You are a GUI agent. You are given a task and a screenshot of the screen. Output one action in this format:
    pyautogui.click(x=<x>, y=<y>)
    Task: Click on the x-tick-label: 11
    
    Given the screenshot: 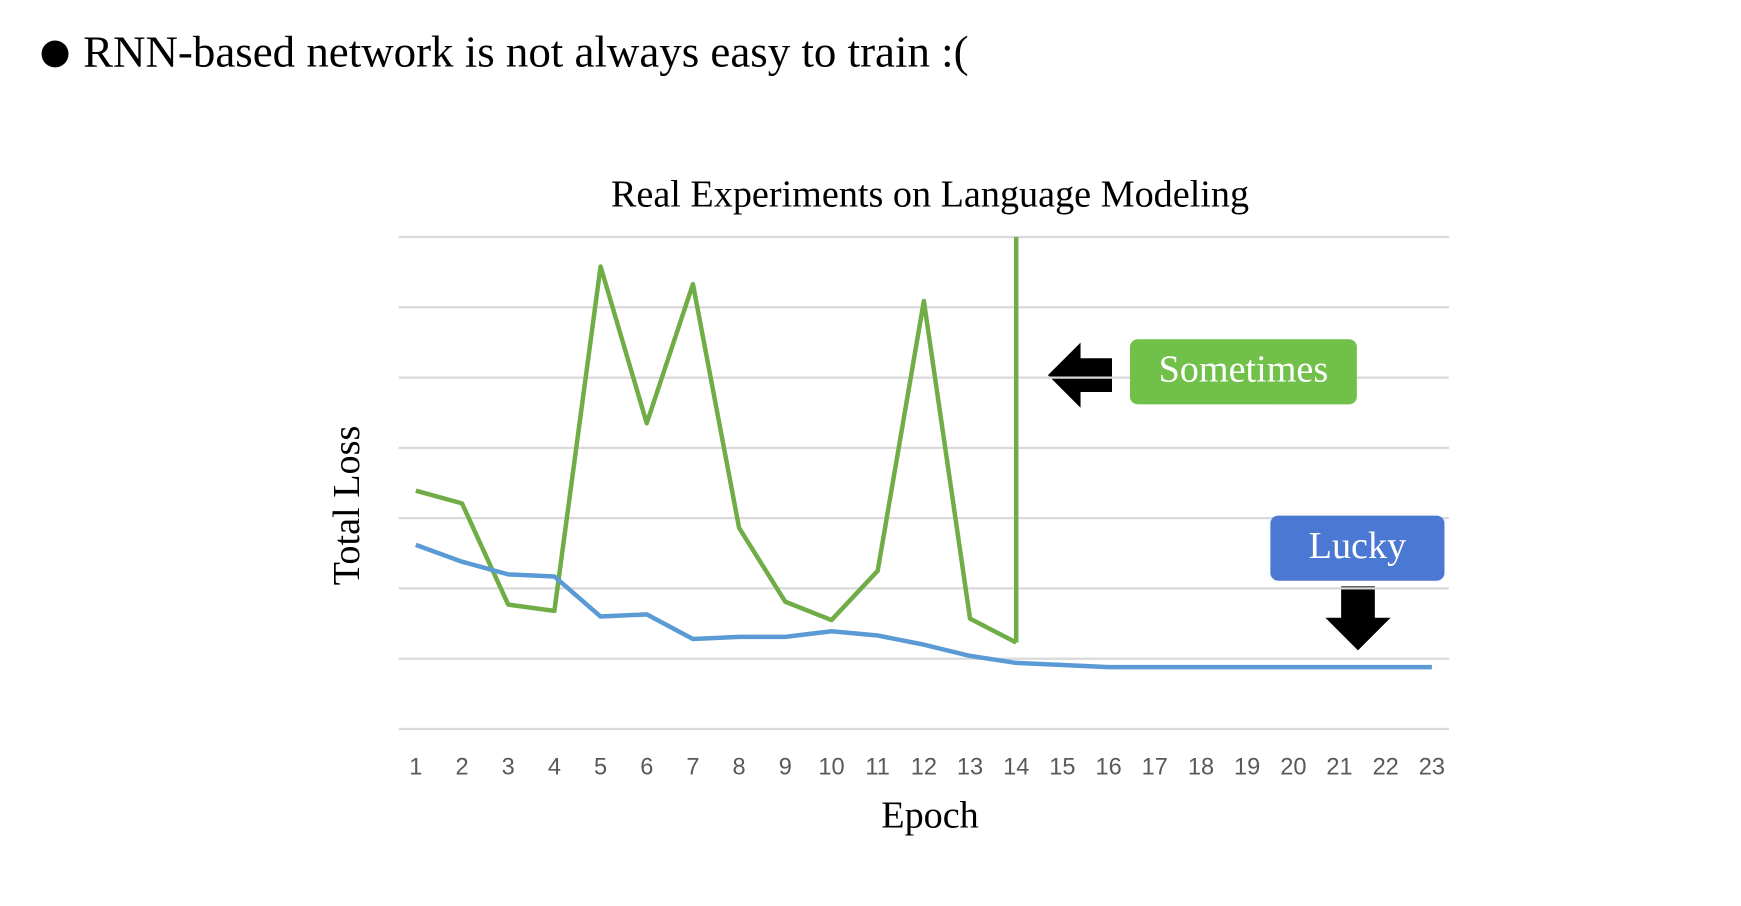 What is the action you would take?
    pyautogui.click(x=877, y=767)
    